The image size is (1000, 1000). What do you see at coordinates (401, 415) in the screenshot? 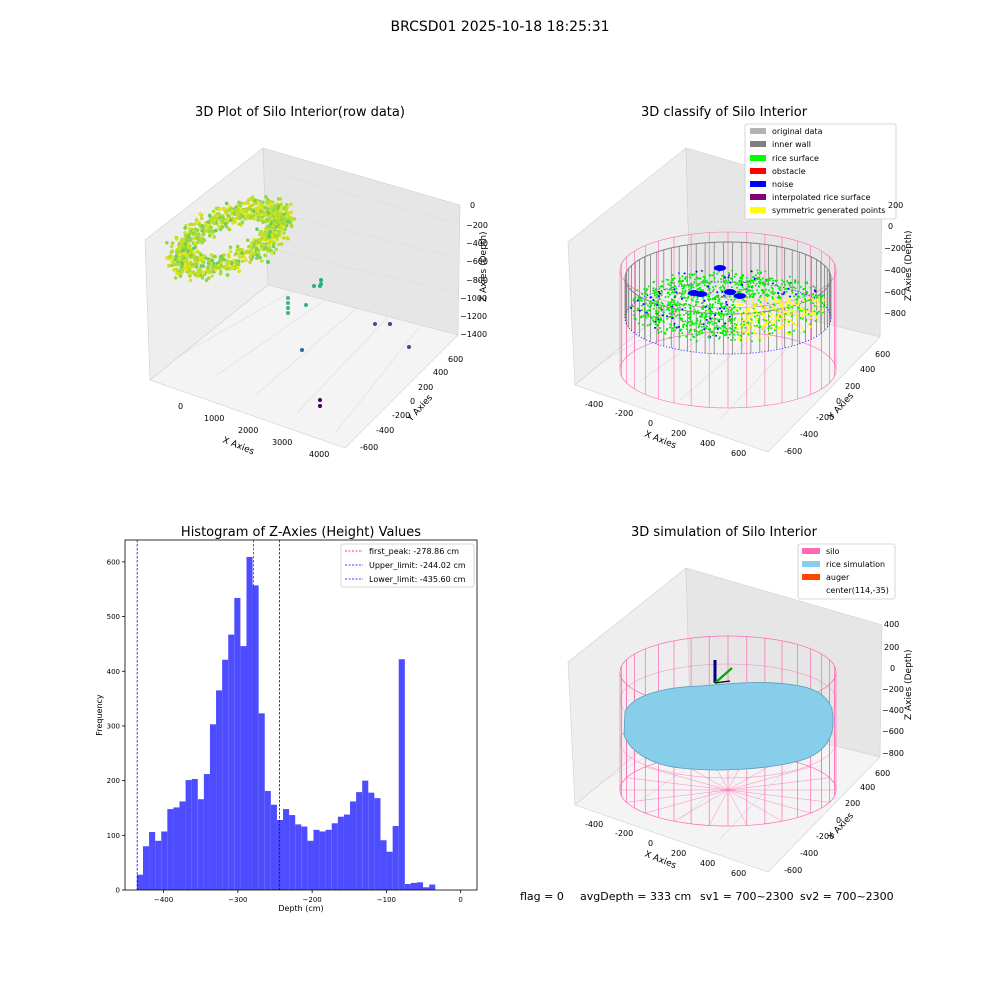
I see `raw-y-tick: -200` at bounding box center [401, 415].